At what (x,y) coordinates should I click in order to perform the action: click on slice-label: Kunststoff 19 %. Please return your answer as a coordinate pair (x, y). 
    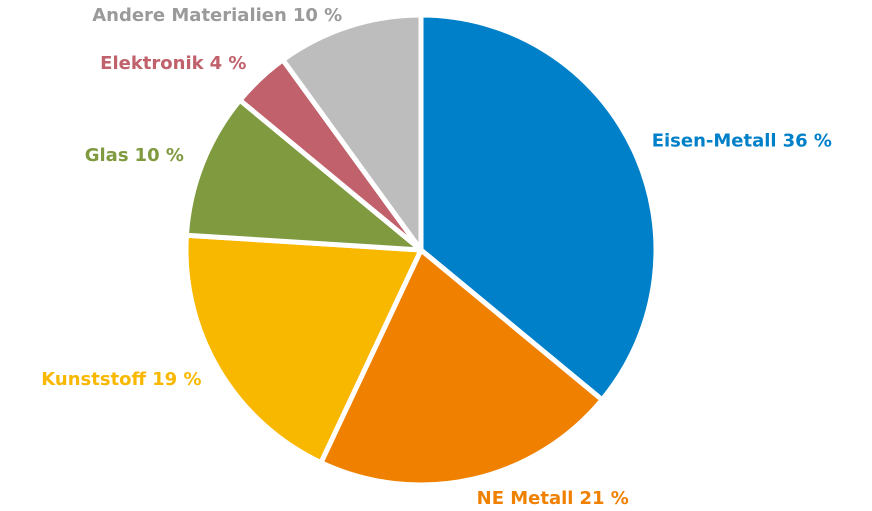
    Looking at the image, I should click on (121, 379).